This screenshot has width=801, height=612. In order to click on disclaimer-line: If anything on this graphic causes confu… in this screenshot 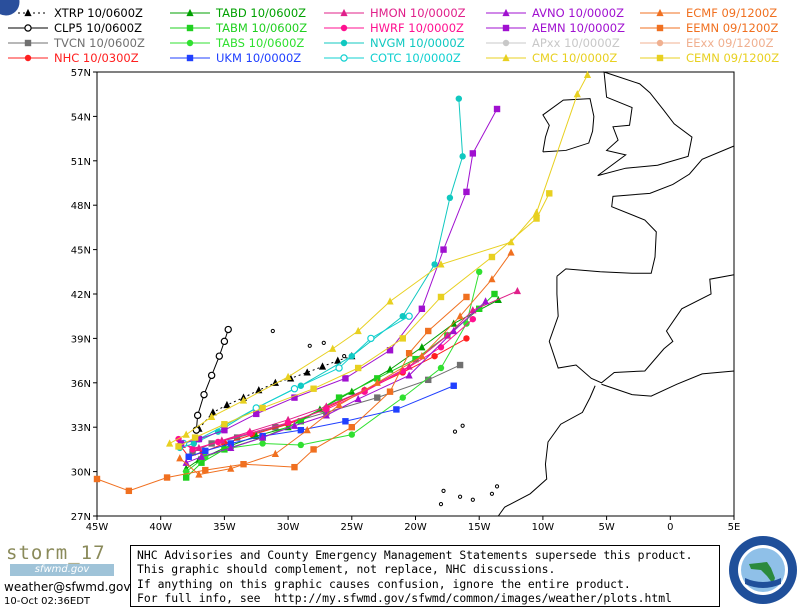, I will do `click(384, 583)`.